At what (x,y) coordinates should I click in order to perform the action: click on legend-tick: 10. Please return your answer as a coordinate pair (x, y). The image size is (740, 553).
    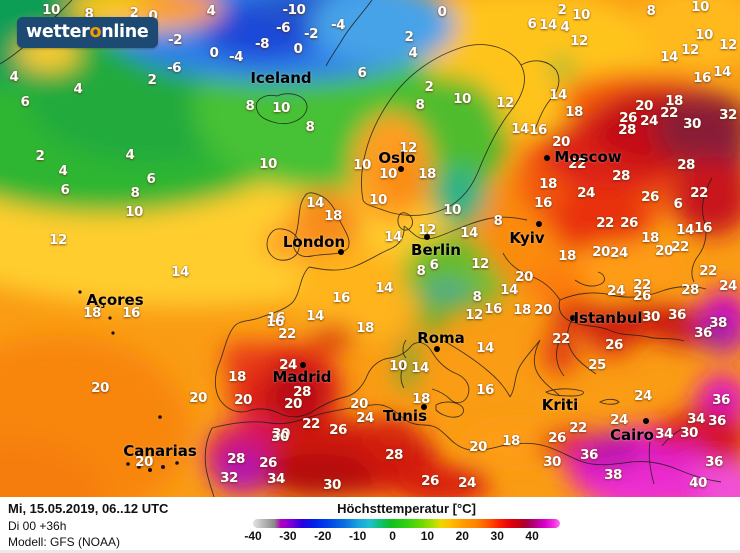
    Looking at the image, I should click on (427, 536).